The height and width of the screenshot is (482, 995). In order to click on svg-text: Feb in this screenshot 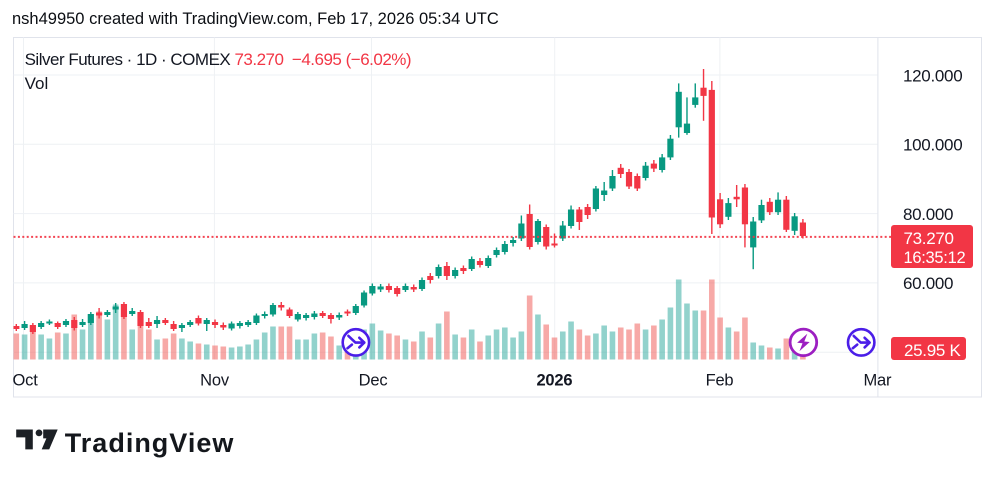, I will do `click(720, 381)`.